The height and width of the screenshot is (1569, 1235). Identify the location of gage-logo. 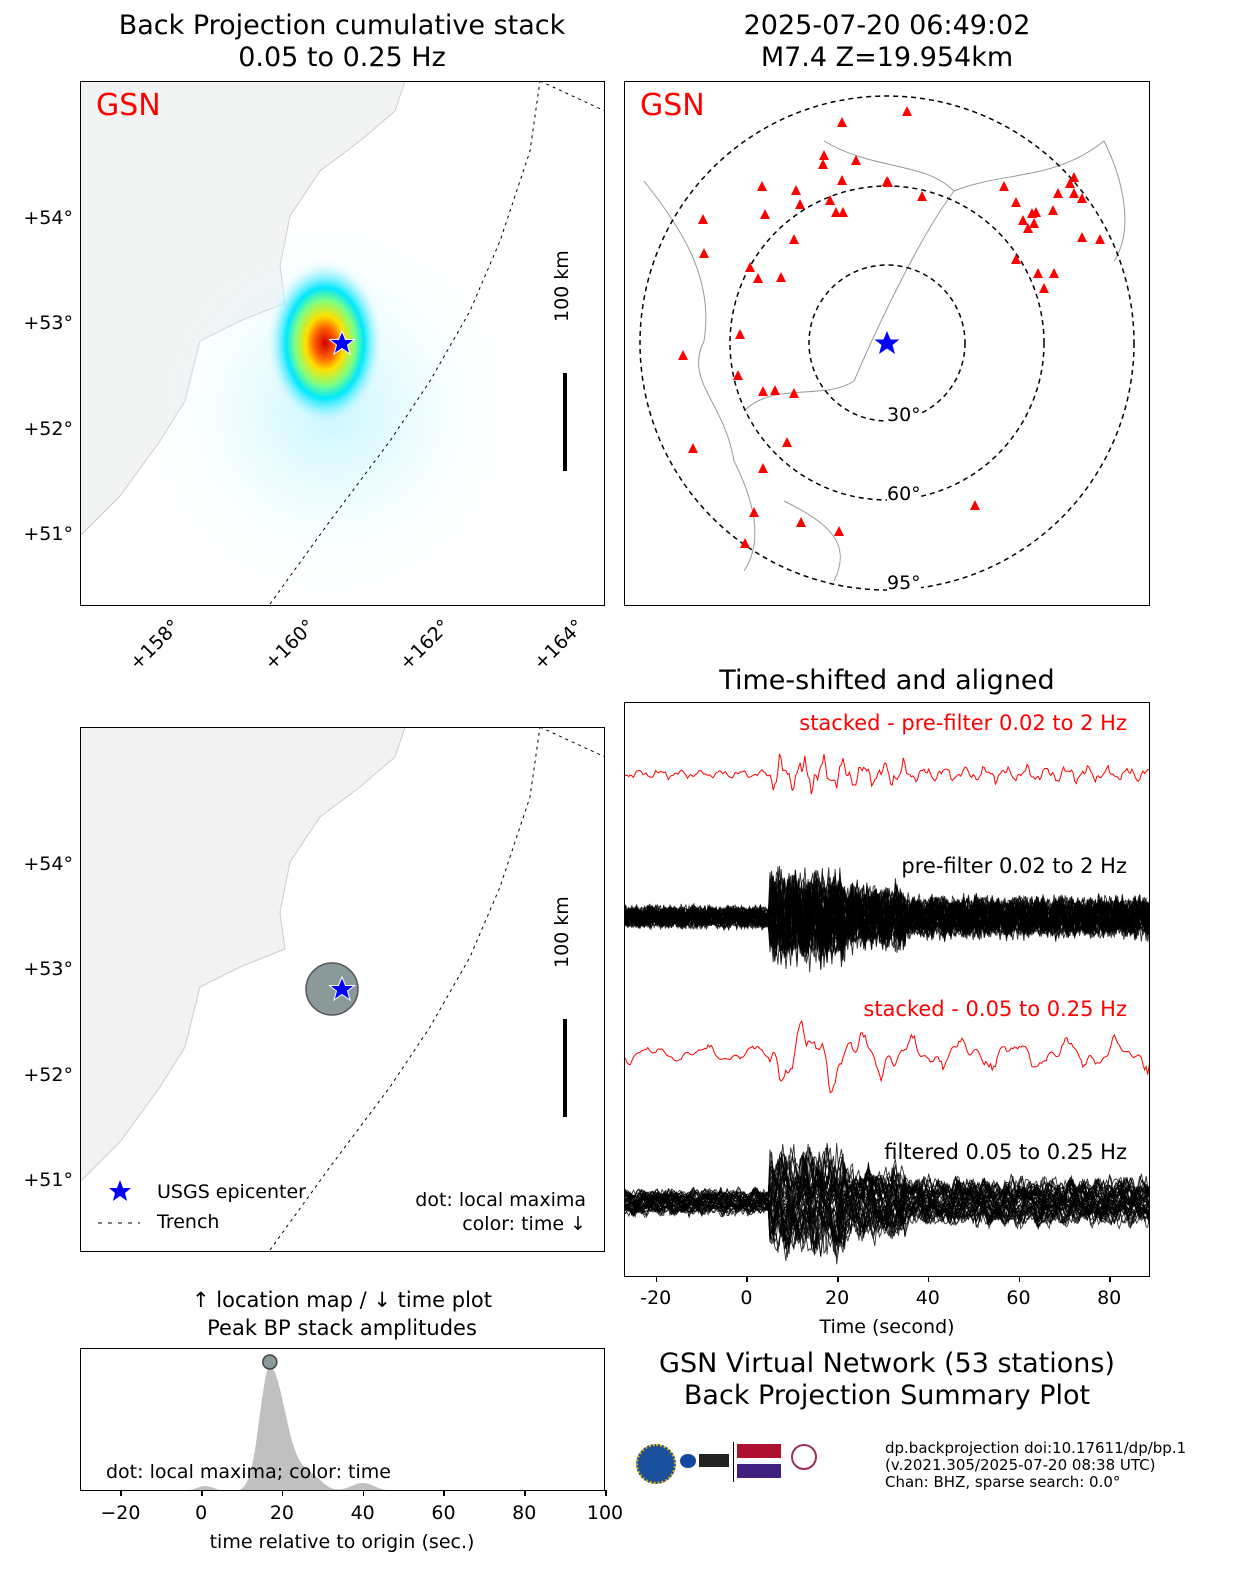
(759, 1451).